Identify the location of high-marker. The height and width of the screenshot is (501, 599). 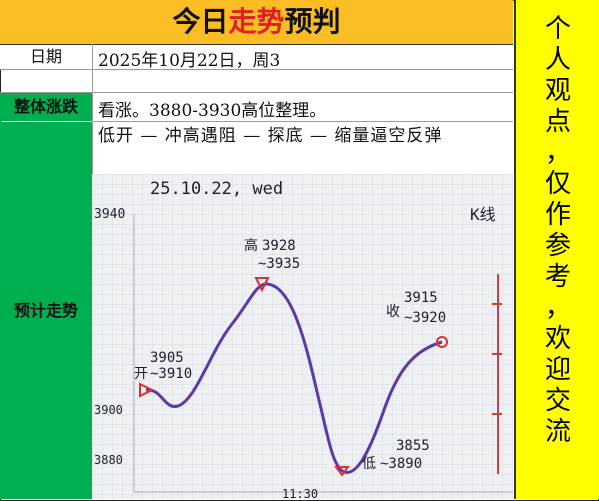
(262, 285).